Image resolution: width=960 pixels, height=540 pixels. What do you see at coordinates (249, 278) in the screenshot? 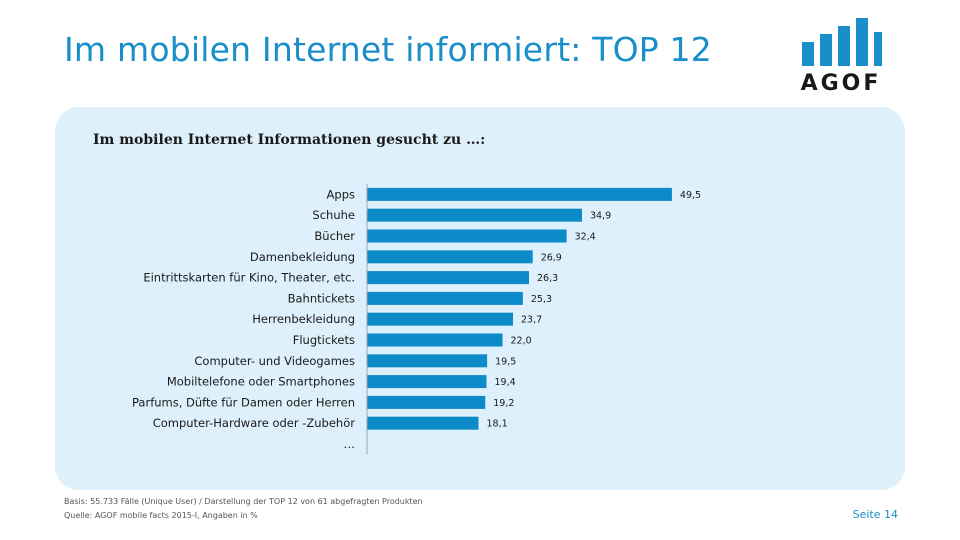
I see `category-label: Eintrittskarten für Kino, Theater, etc.` at bounding box center [249, 278].